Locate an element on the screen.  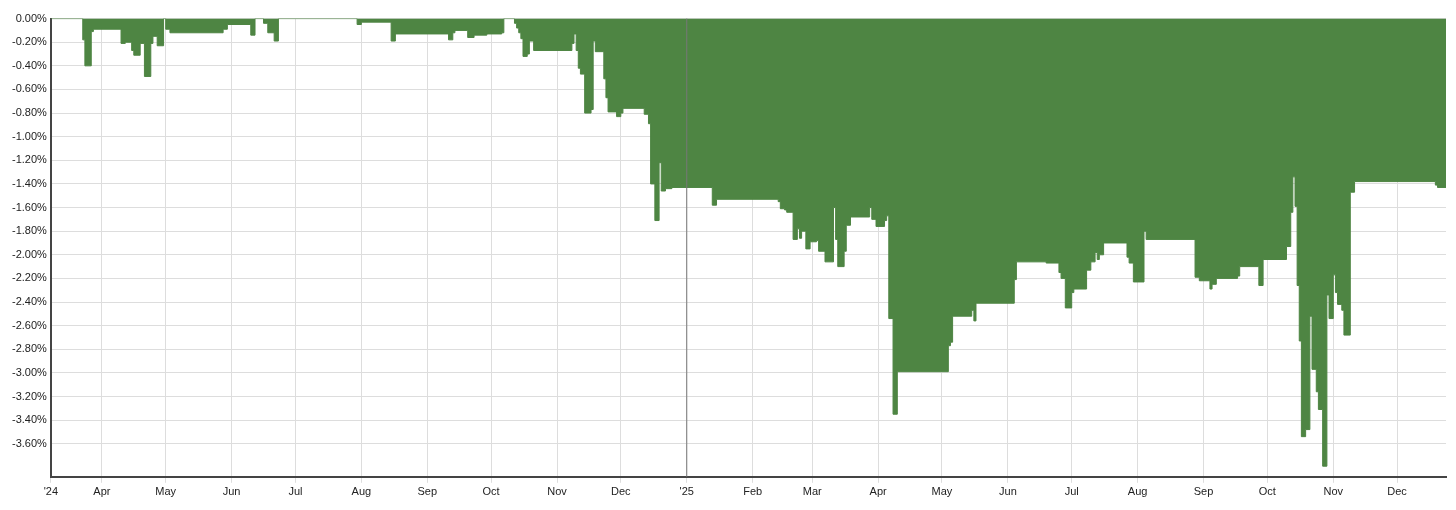
y-tick-label: 0.00% is located at coordinates (31, 17).